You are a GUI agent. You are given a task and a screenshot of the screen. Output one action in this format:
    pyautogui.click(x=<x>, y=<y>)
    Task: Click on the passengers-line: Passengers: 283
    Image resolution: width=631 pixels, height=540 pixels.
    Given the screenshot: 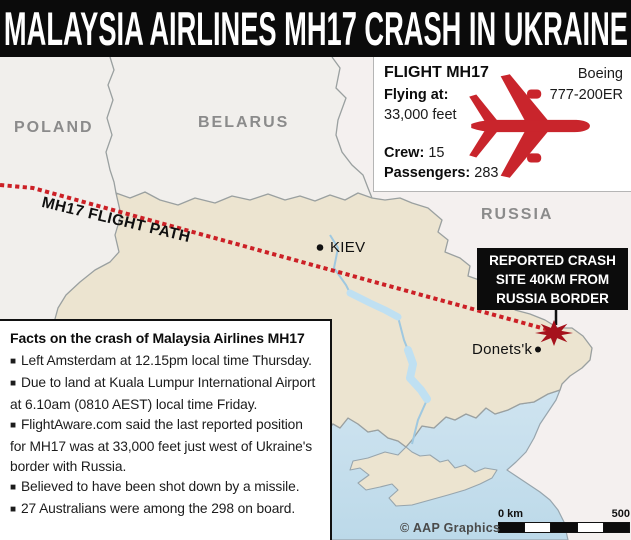 What is the action you would take?
    pyautogui.click(x=441, y=173)
    